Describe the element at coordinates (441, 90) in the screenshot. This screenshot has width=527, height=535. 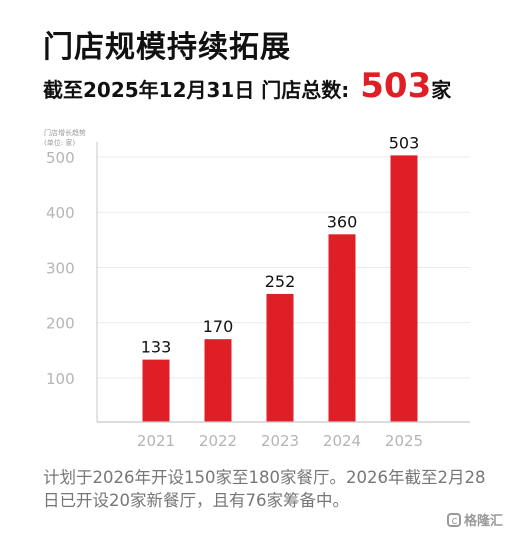
I see `store-count-total-unit: 家` at that location.